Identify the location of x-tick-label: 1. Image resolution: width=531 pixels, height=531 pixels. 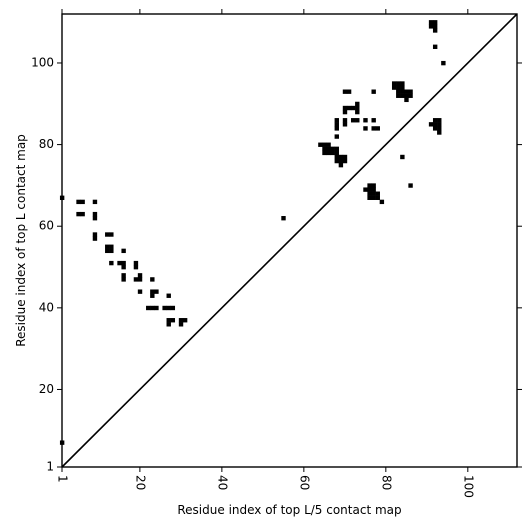
(63, 479).